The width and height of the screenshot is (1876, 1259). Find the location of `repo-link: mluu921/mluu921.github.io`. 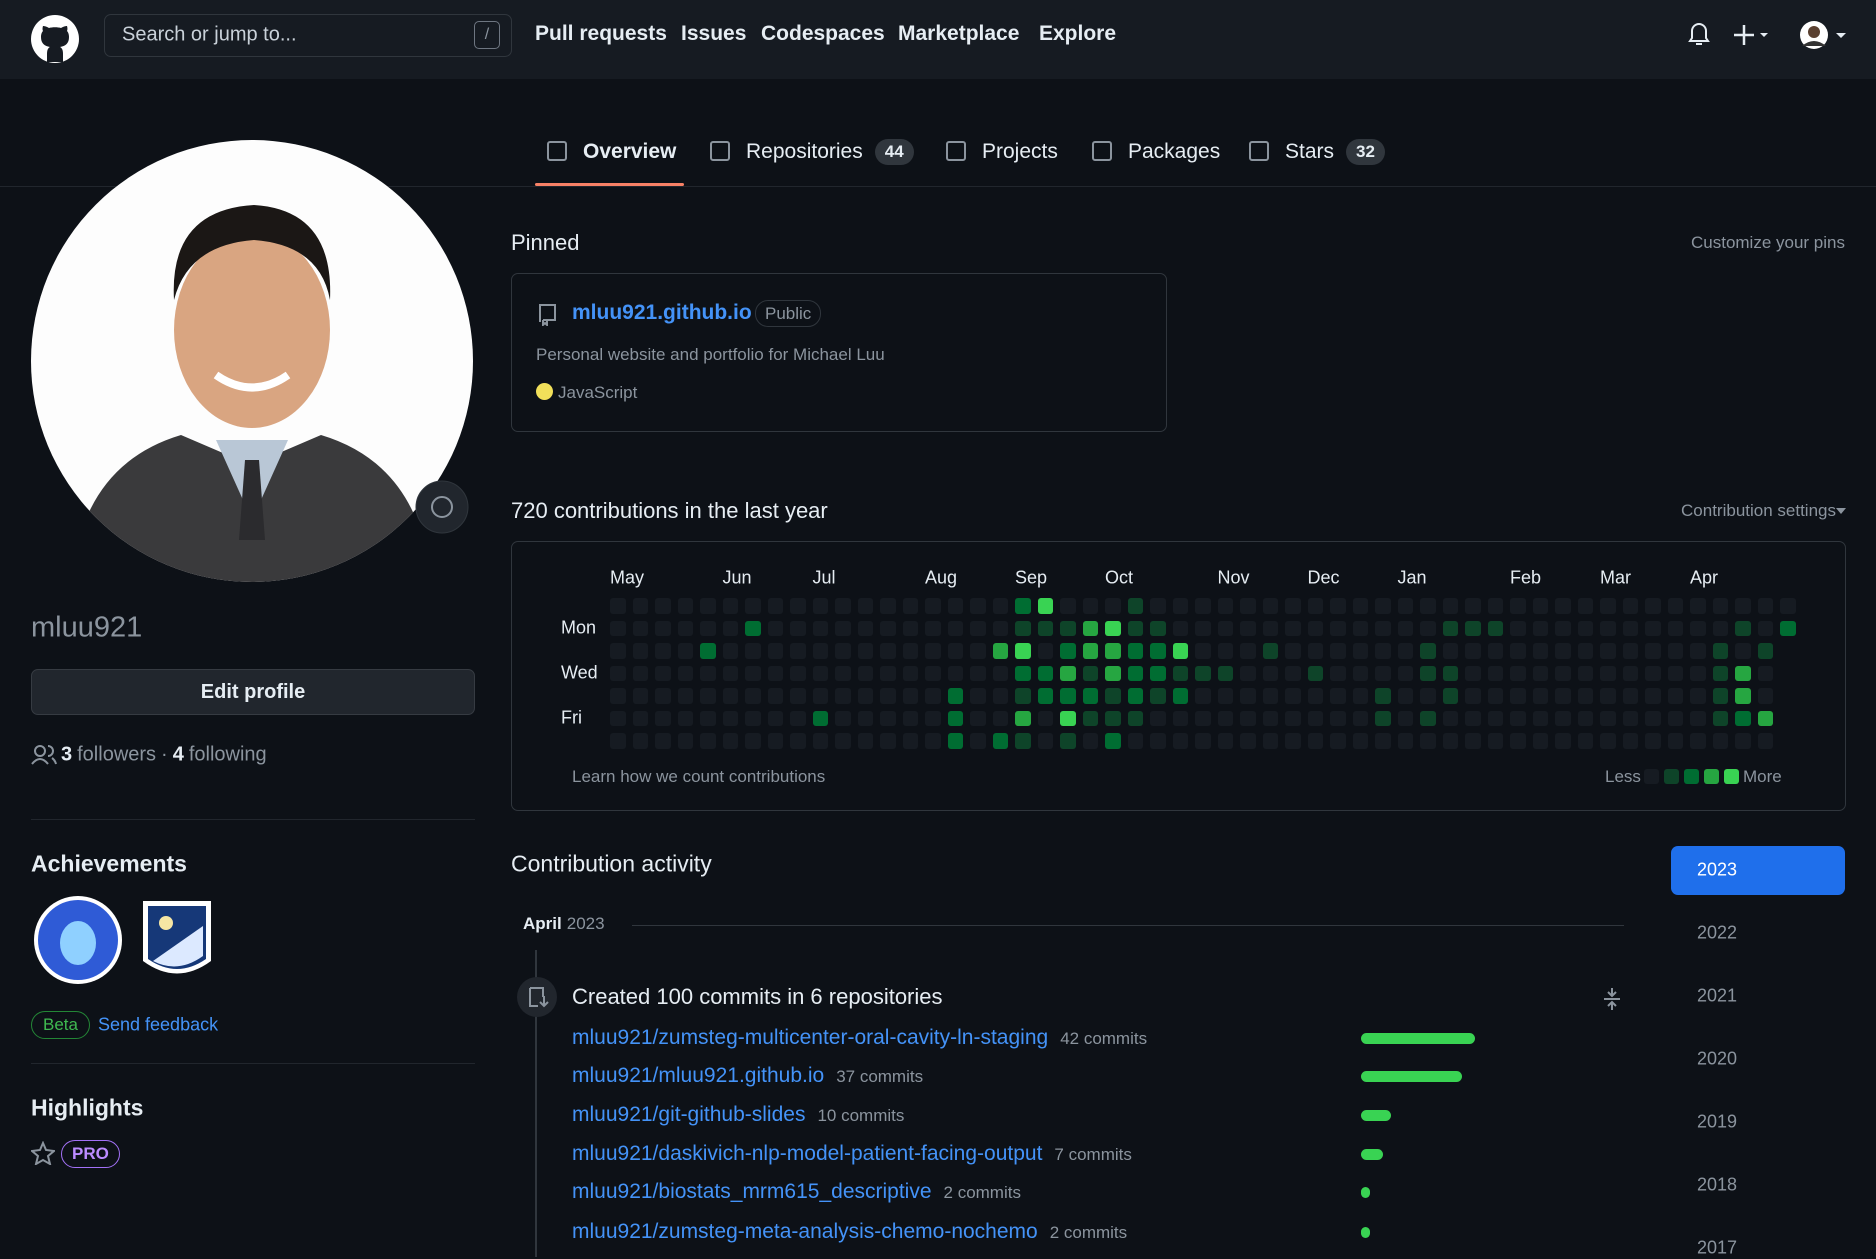

repo-link: mluu921/mluu921.github.io is located at coordinates (698, 1075).